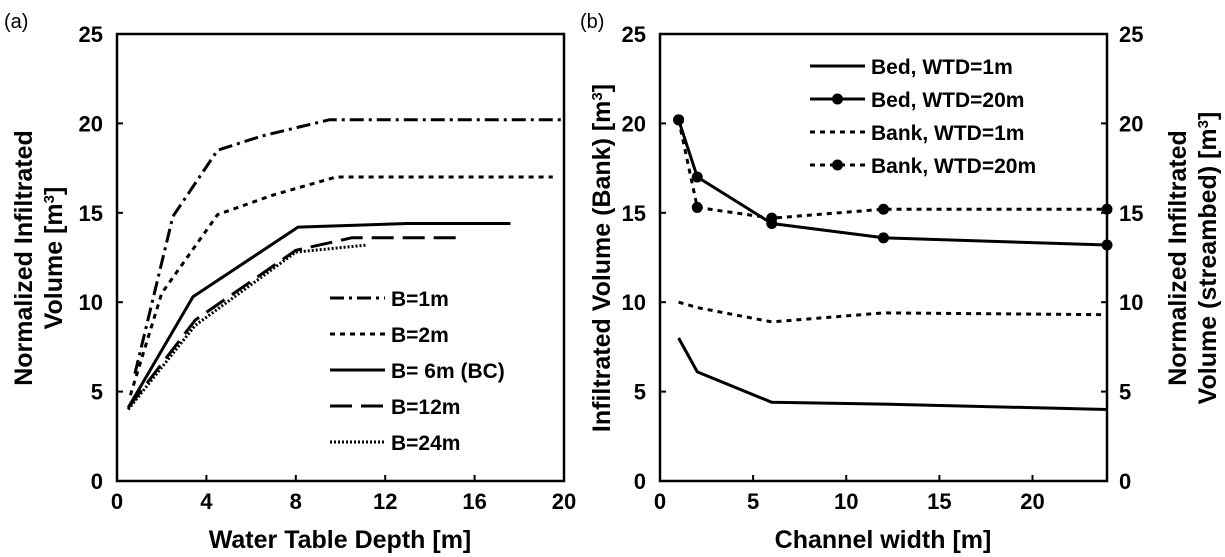 The width and height of the screenshot is (1225, 557). Describe the element at coordinates (420, 335) in the screenshot. I see `legend-label-b-2m: B=2m` at that location.